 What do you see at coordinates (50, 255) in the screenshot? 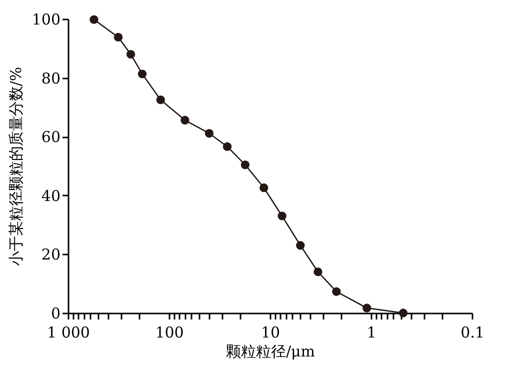
I see `y-tick-label: 20` at bounding box center [50, 255].